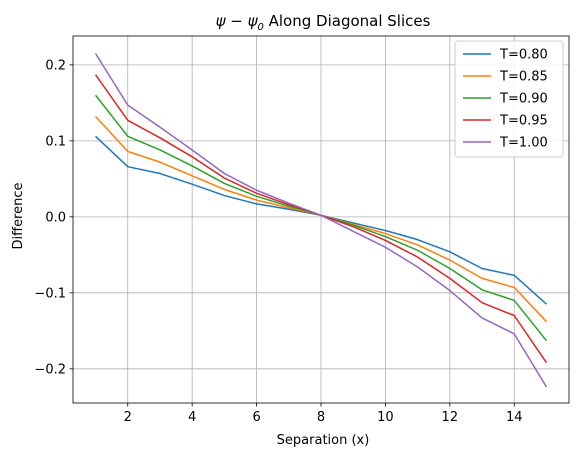  What do you see at coordinates (50, 293) in the screenshot?
I see `y-tick-label: −0.1` at bounding box center [50, 293].